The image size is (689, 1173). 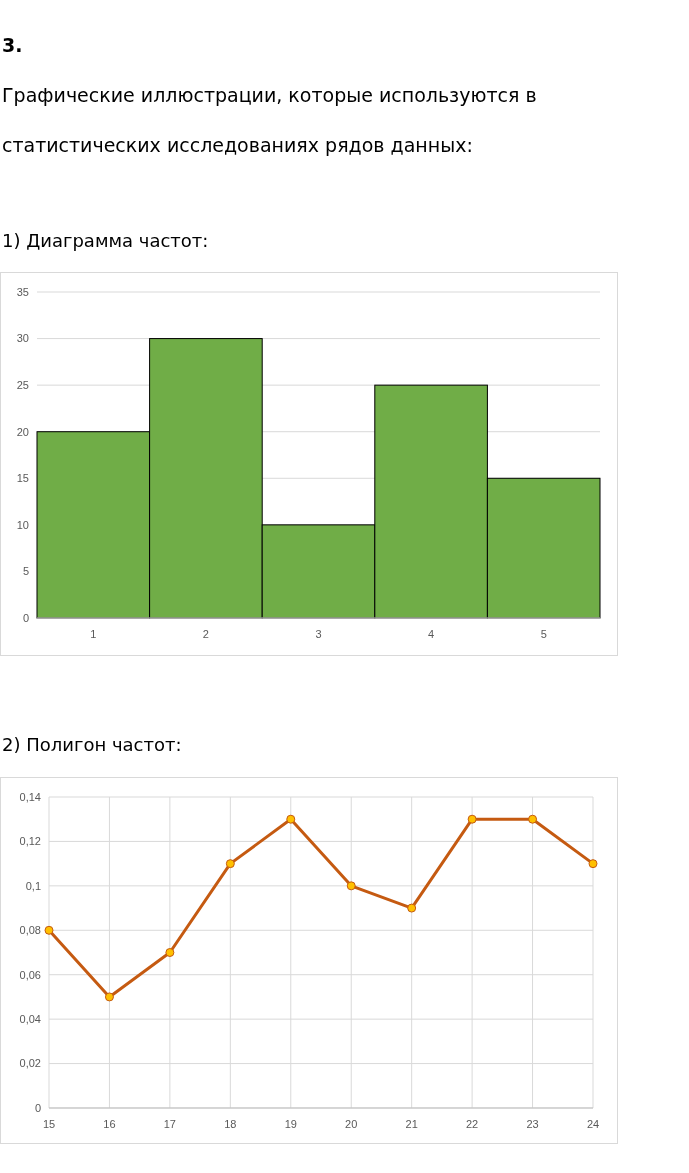 I want to click on x-tick-label: 18, so click(x=230, y=1124).